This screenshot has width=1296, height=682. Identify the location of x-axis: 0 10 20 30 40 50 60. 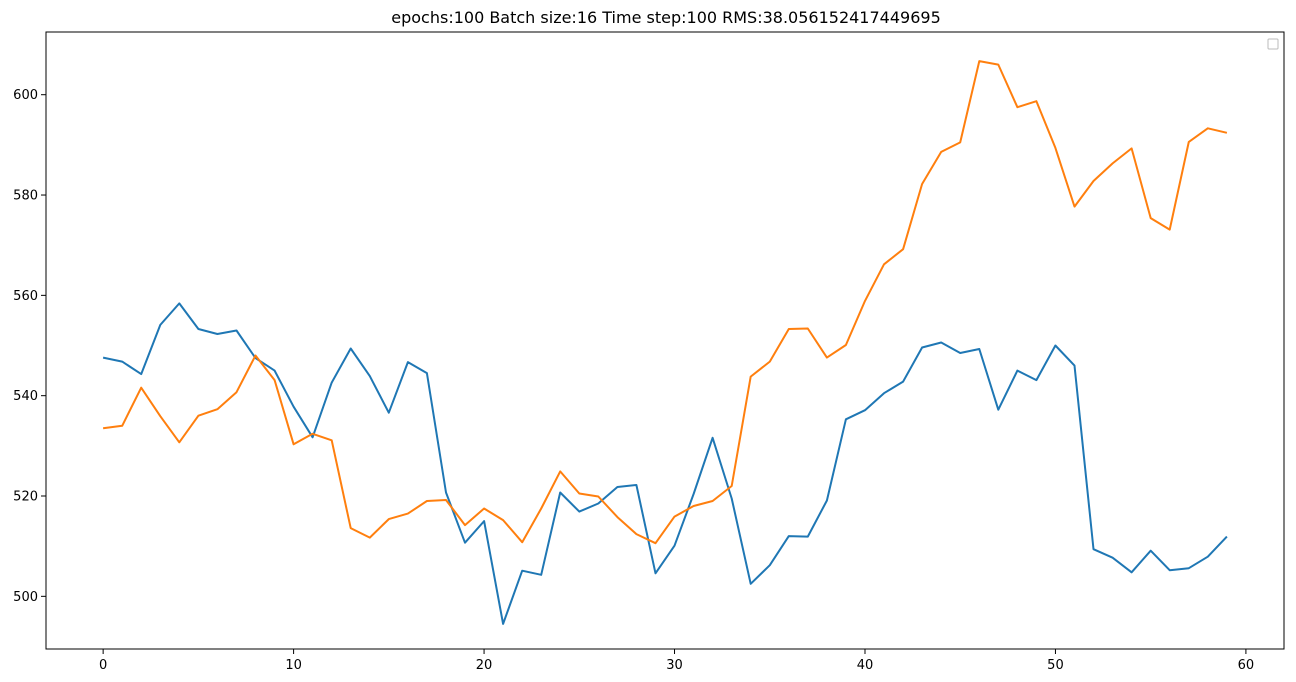
(676, 661).